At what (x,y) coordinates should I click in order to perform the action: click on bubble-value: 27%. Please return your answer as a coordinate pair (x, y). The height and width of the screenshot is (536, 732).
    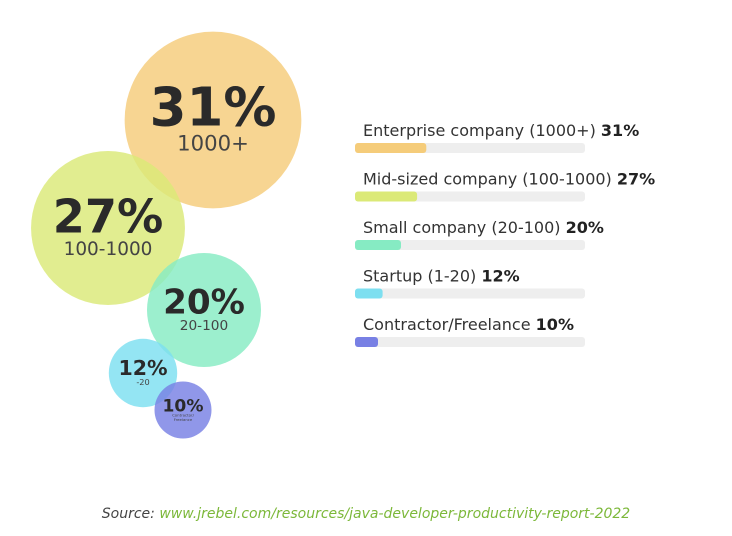
    Looking at the image, I should click on (108, 217).